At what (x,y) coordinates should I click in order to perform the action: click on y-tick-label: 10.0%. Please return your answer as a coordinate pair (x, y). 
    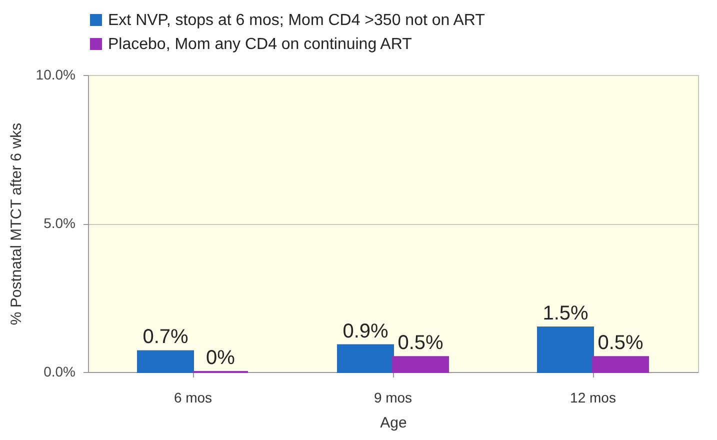
    Looking at the image, I should click on (56, 74).